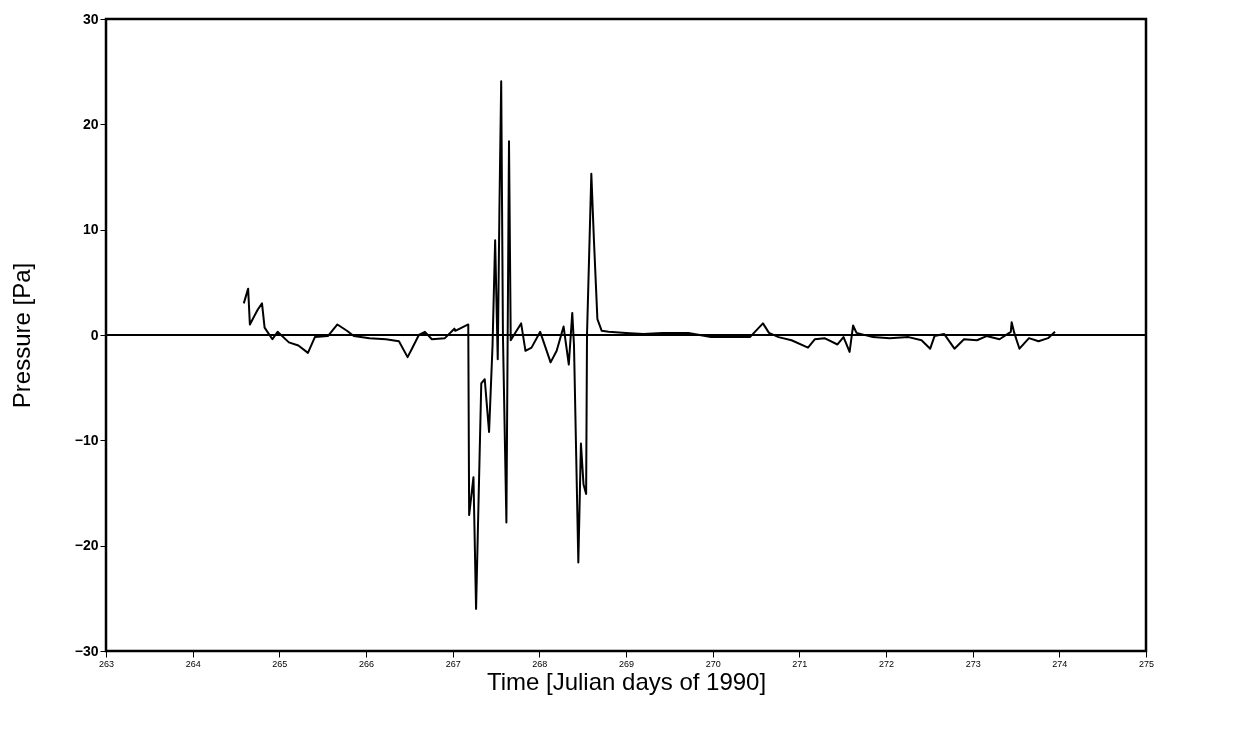  I want to click on y-tick-label: −30, so click(86, 650).